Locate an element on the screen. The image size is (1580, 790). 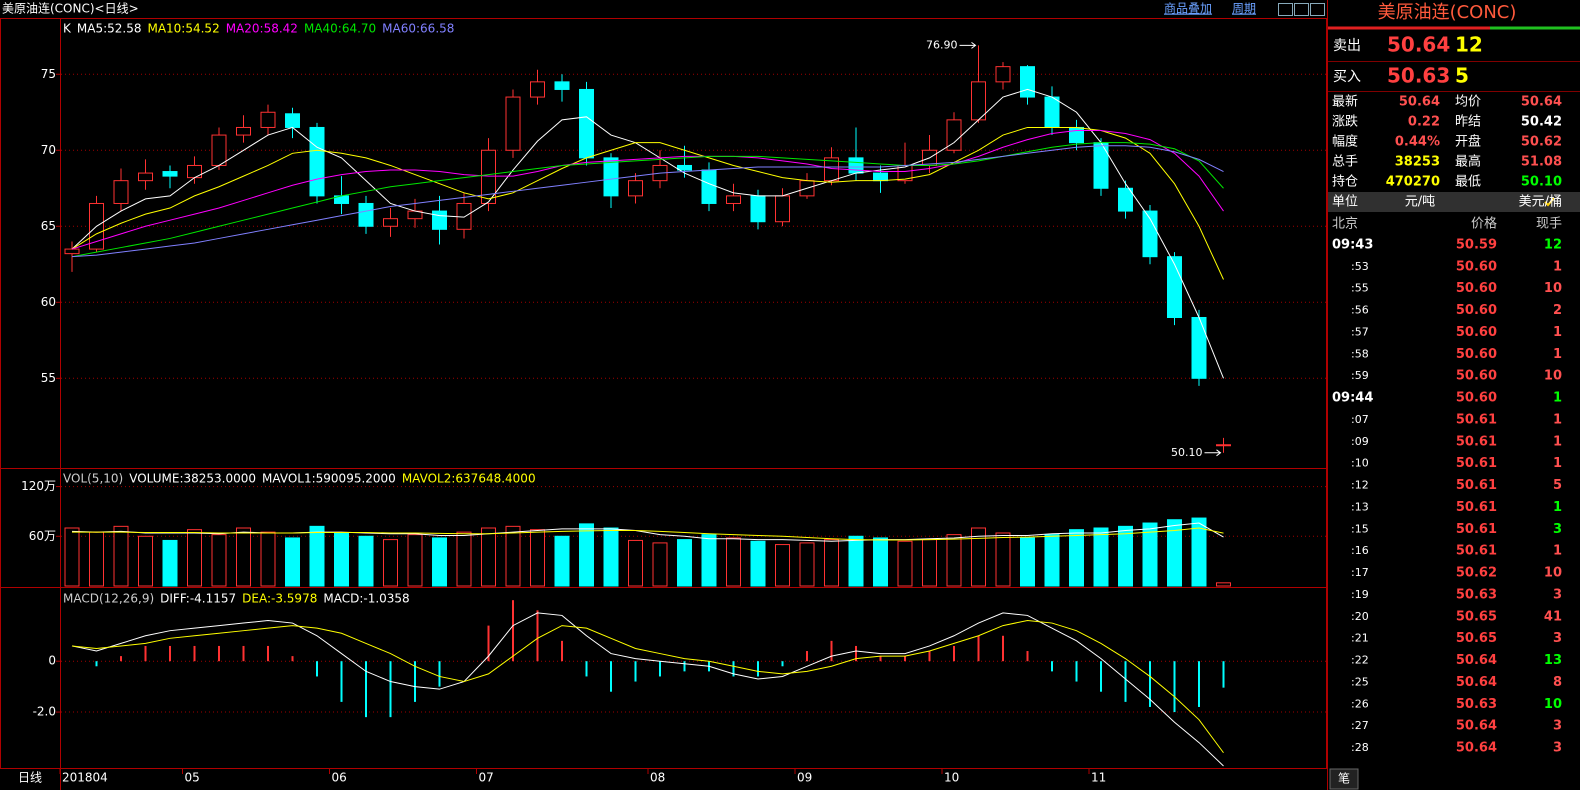
tick-time: :07 is located at coordinates (1360, 419).